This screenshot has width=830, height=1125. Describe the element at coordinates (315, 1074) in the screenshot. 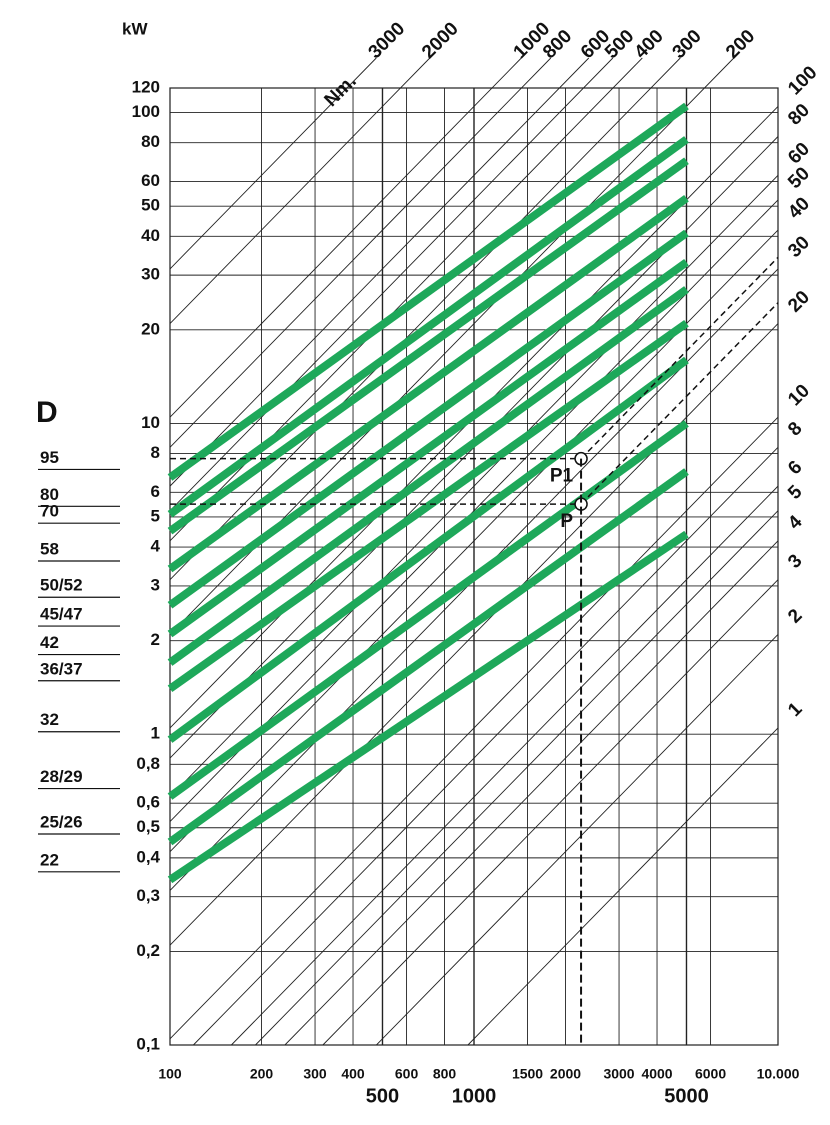

I see `x-tick-label: 300` at that location.